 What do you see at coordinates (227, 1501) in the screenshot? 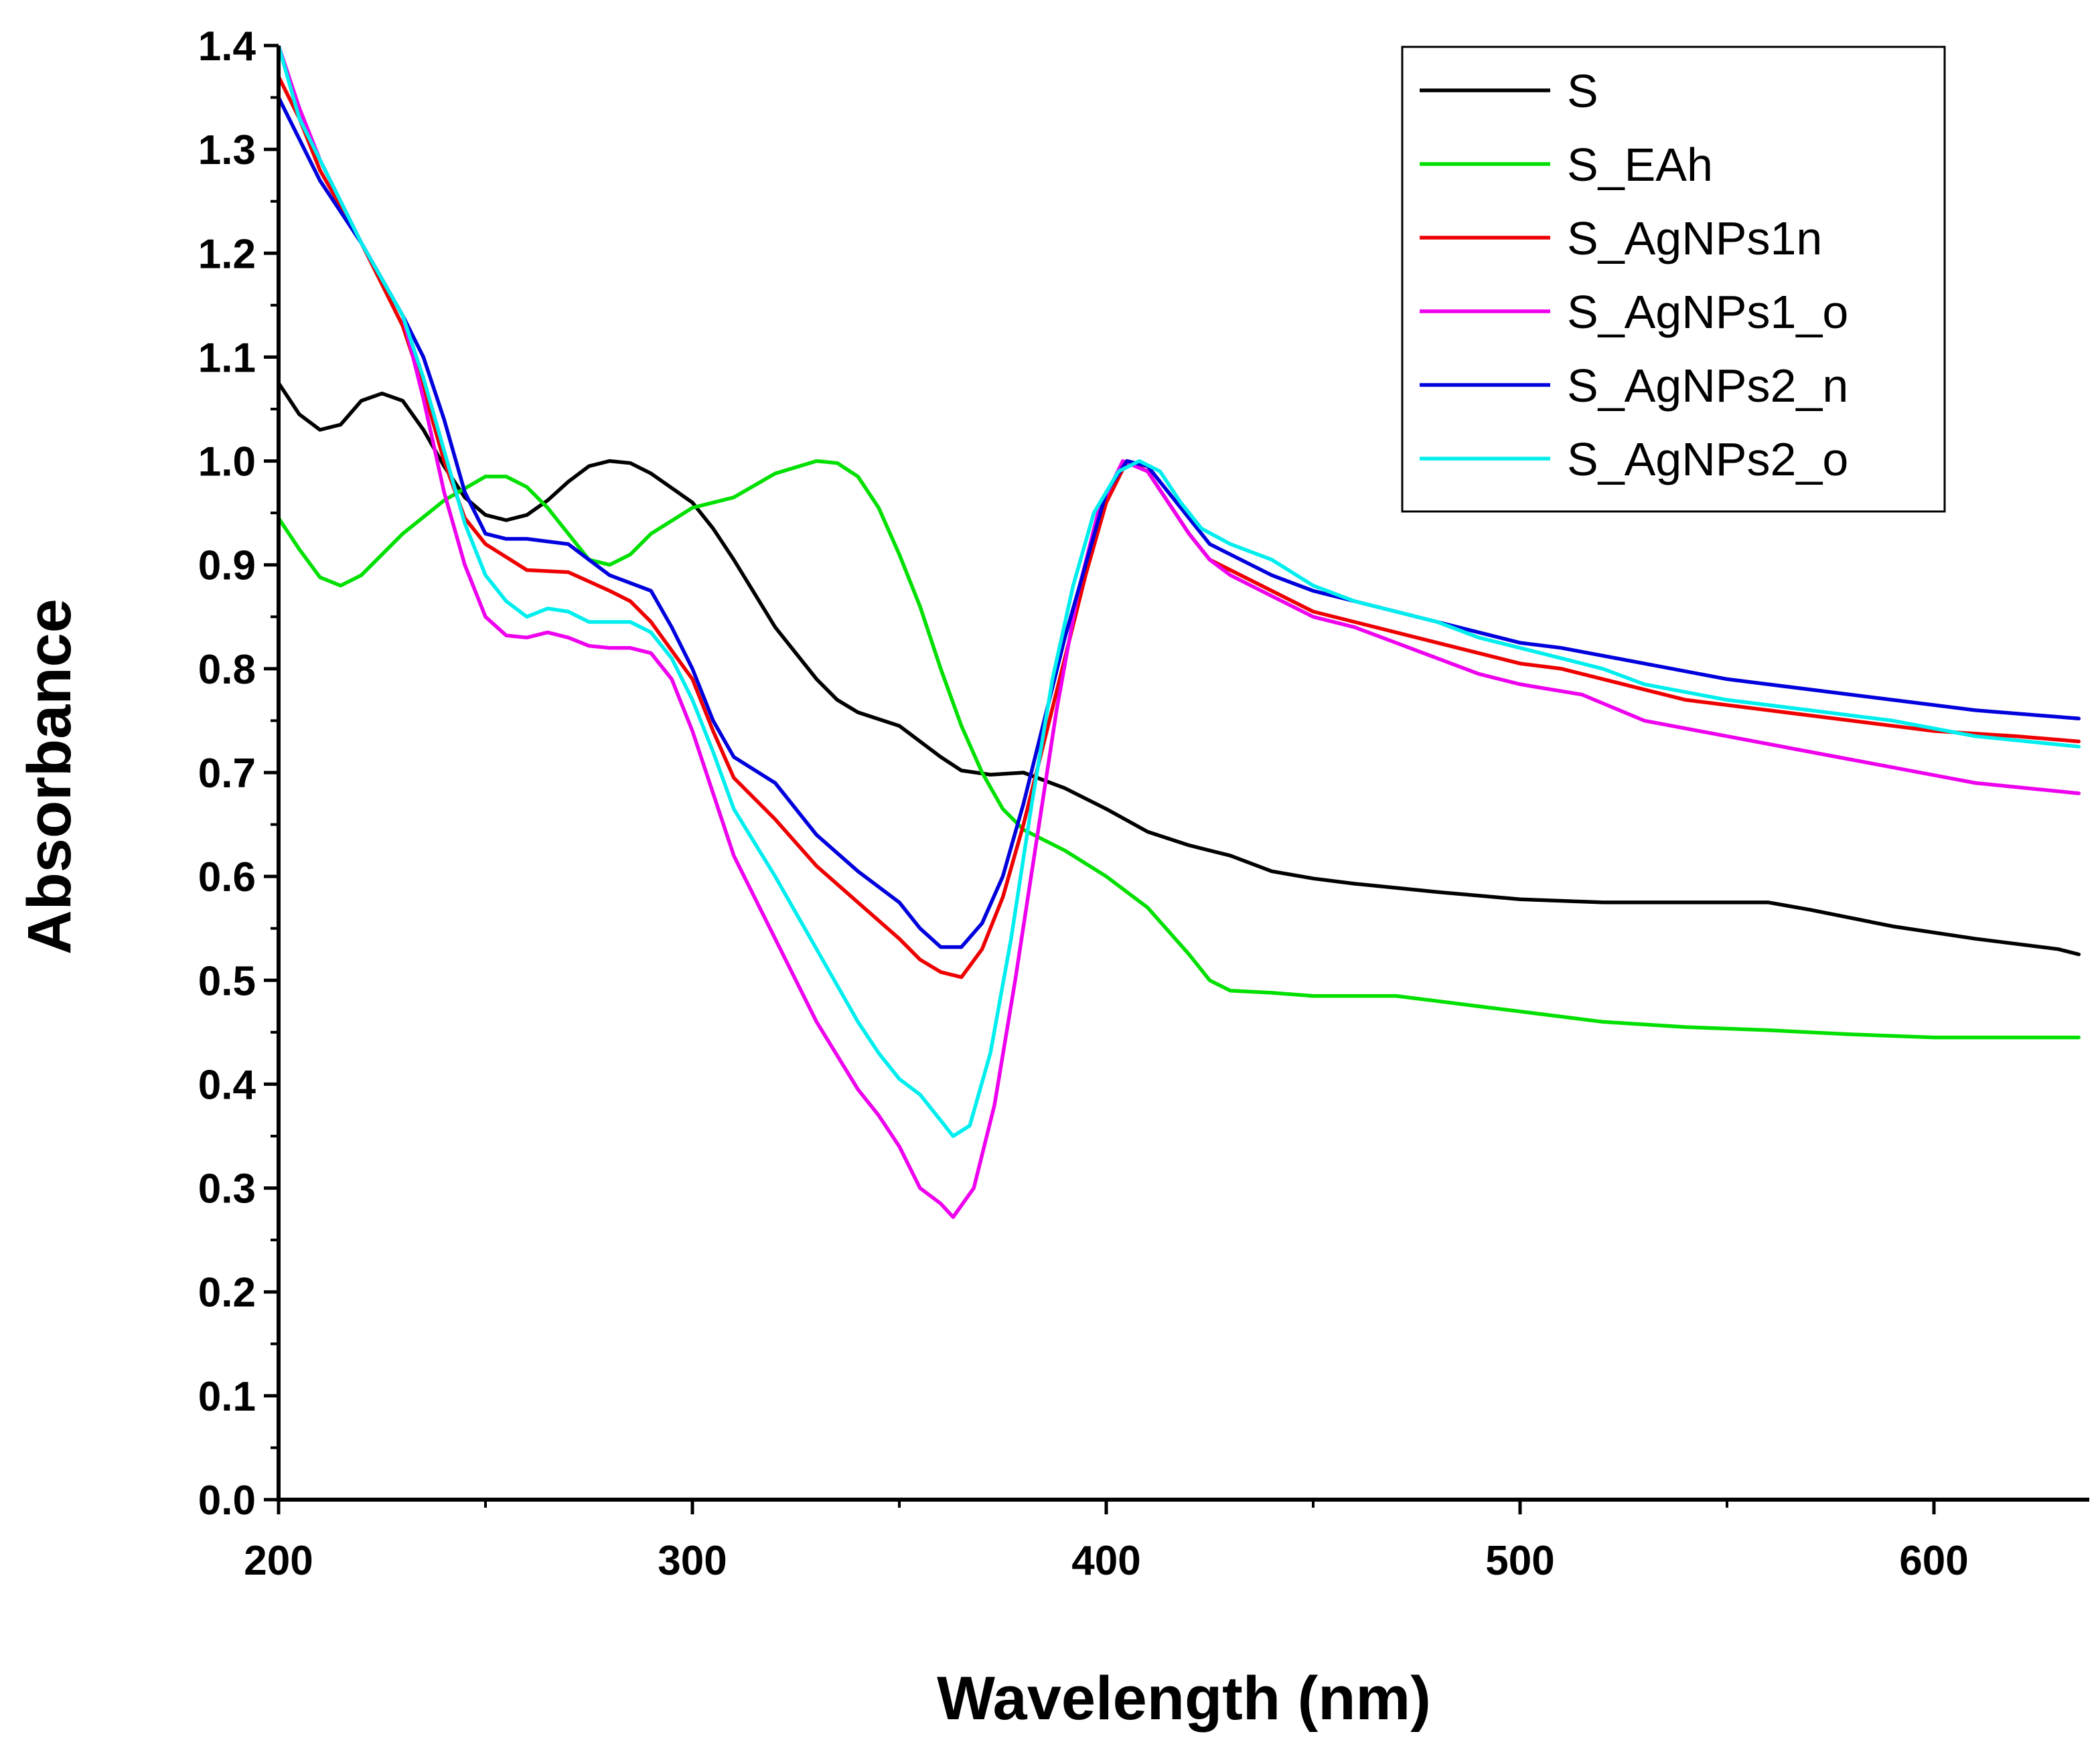
I see `y-tick-label: 0.0` at bounding box center [227, 1501].